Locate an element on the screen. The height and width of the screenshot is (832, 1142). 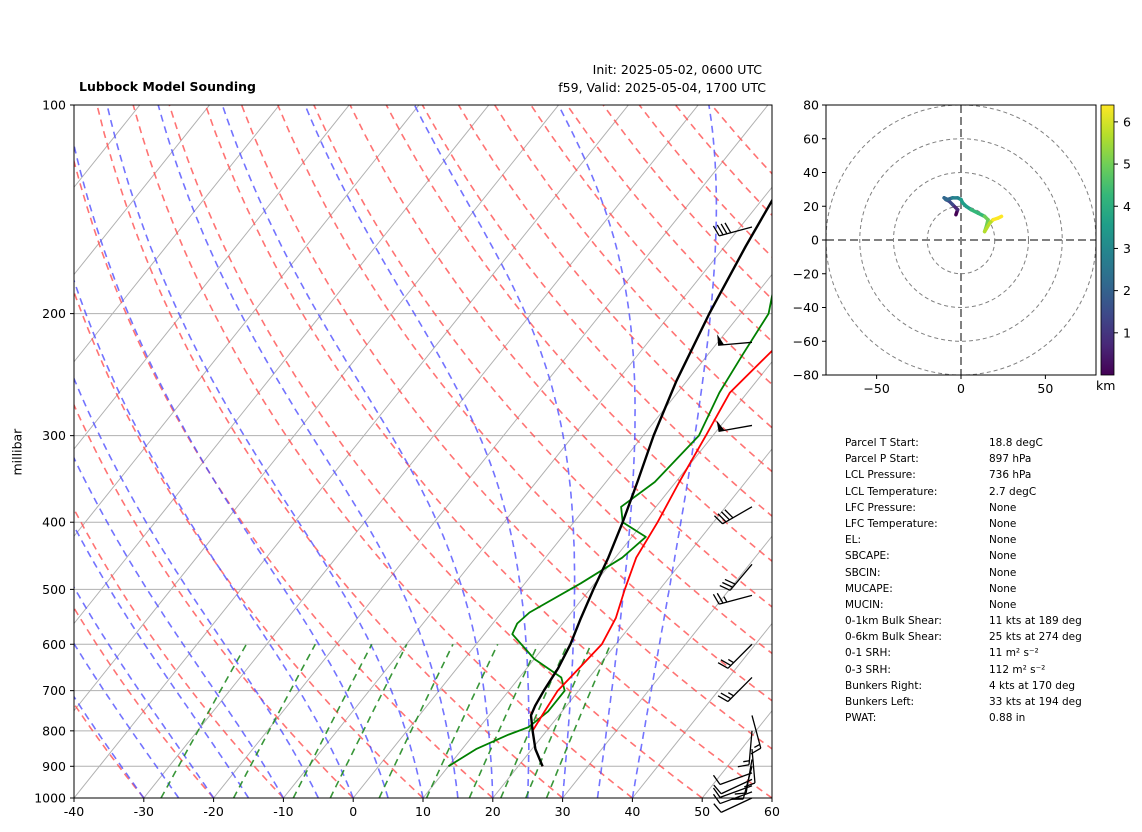
x-tick-label: 30 is located at coordinates (563, 811).